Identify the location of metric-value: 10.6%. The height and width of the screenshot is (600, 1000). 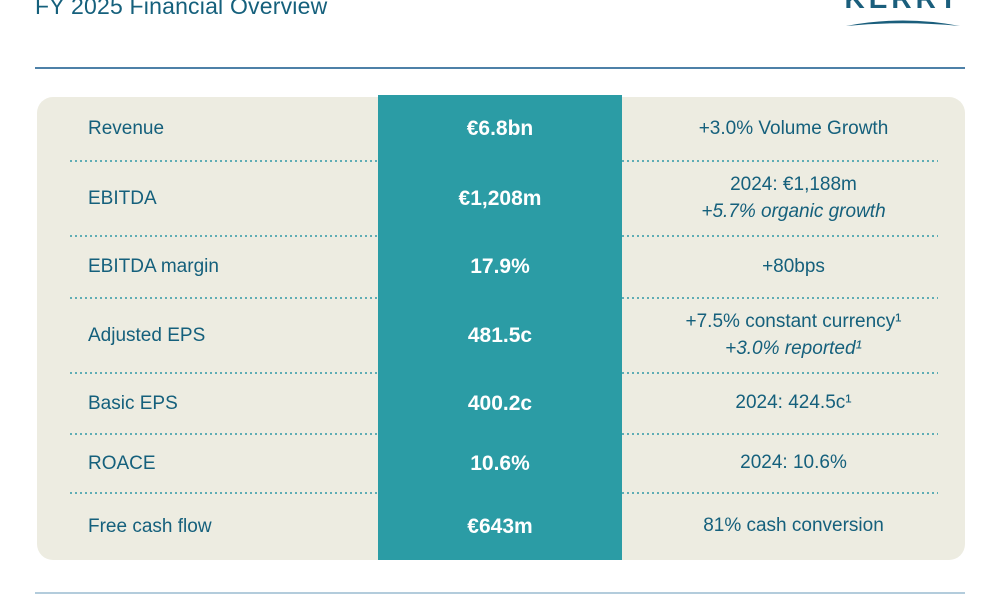
(500, 463).